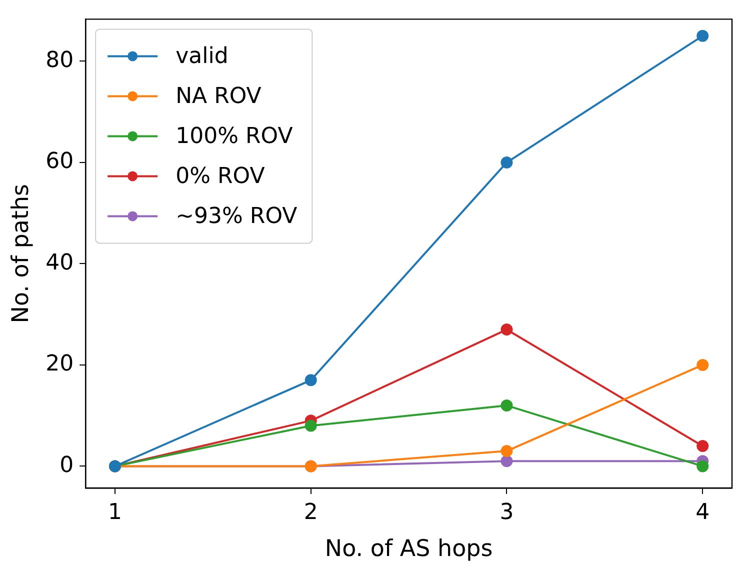 Image resolution: width=740 pixels, height=572 pixels. Describe the element at coordinates (60, 60) in the screenshot. I see `y-tick-label: 80` at that location.